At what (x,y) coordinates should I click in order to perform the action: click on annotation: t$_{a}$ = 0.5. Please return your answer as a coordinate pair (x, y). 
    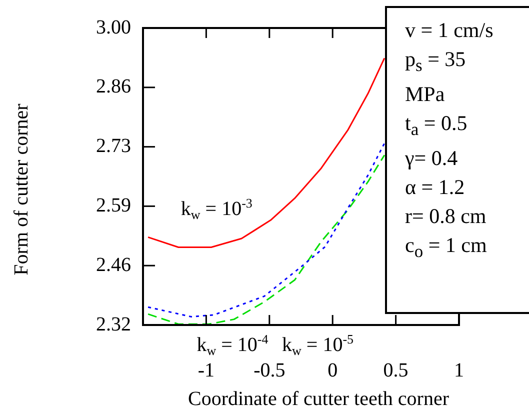
    Looking at the image, I should click on (436, 126).